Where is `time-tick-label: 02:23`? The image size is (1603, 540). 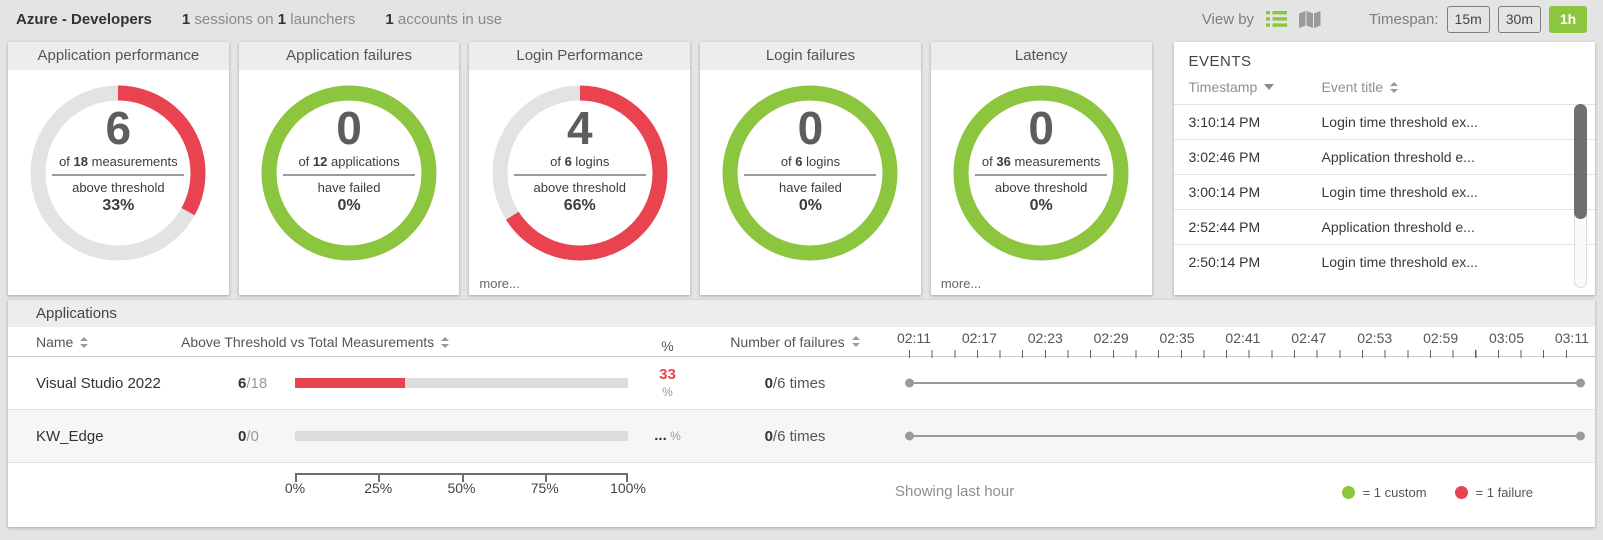
time-tick-label: 02:23 is located at coordinates (1045, 338).